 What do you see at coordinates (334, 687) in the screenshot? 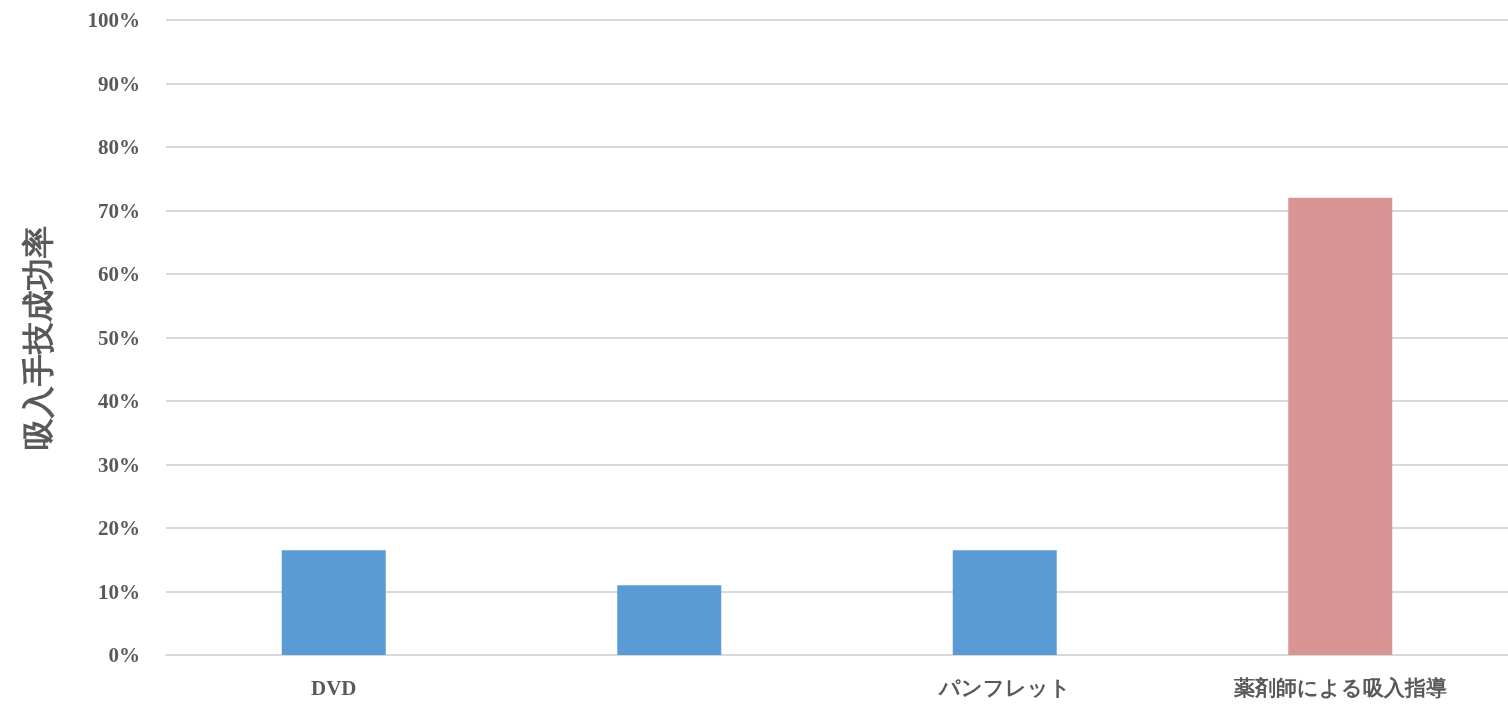
I see `x-tick-label: DVD` at bounding box center [334, 687].